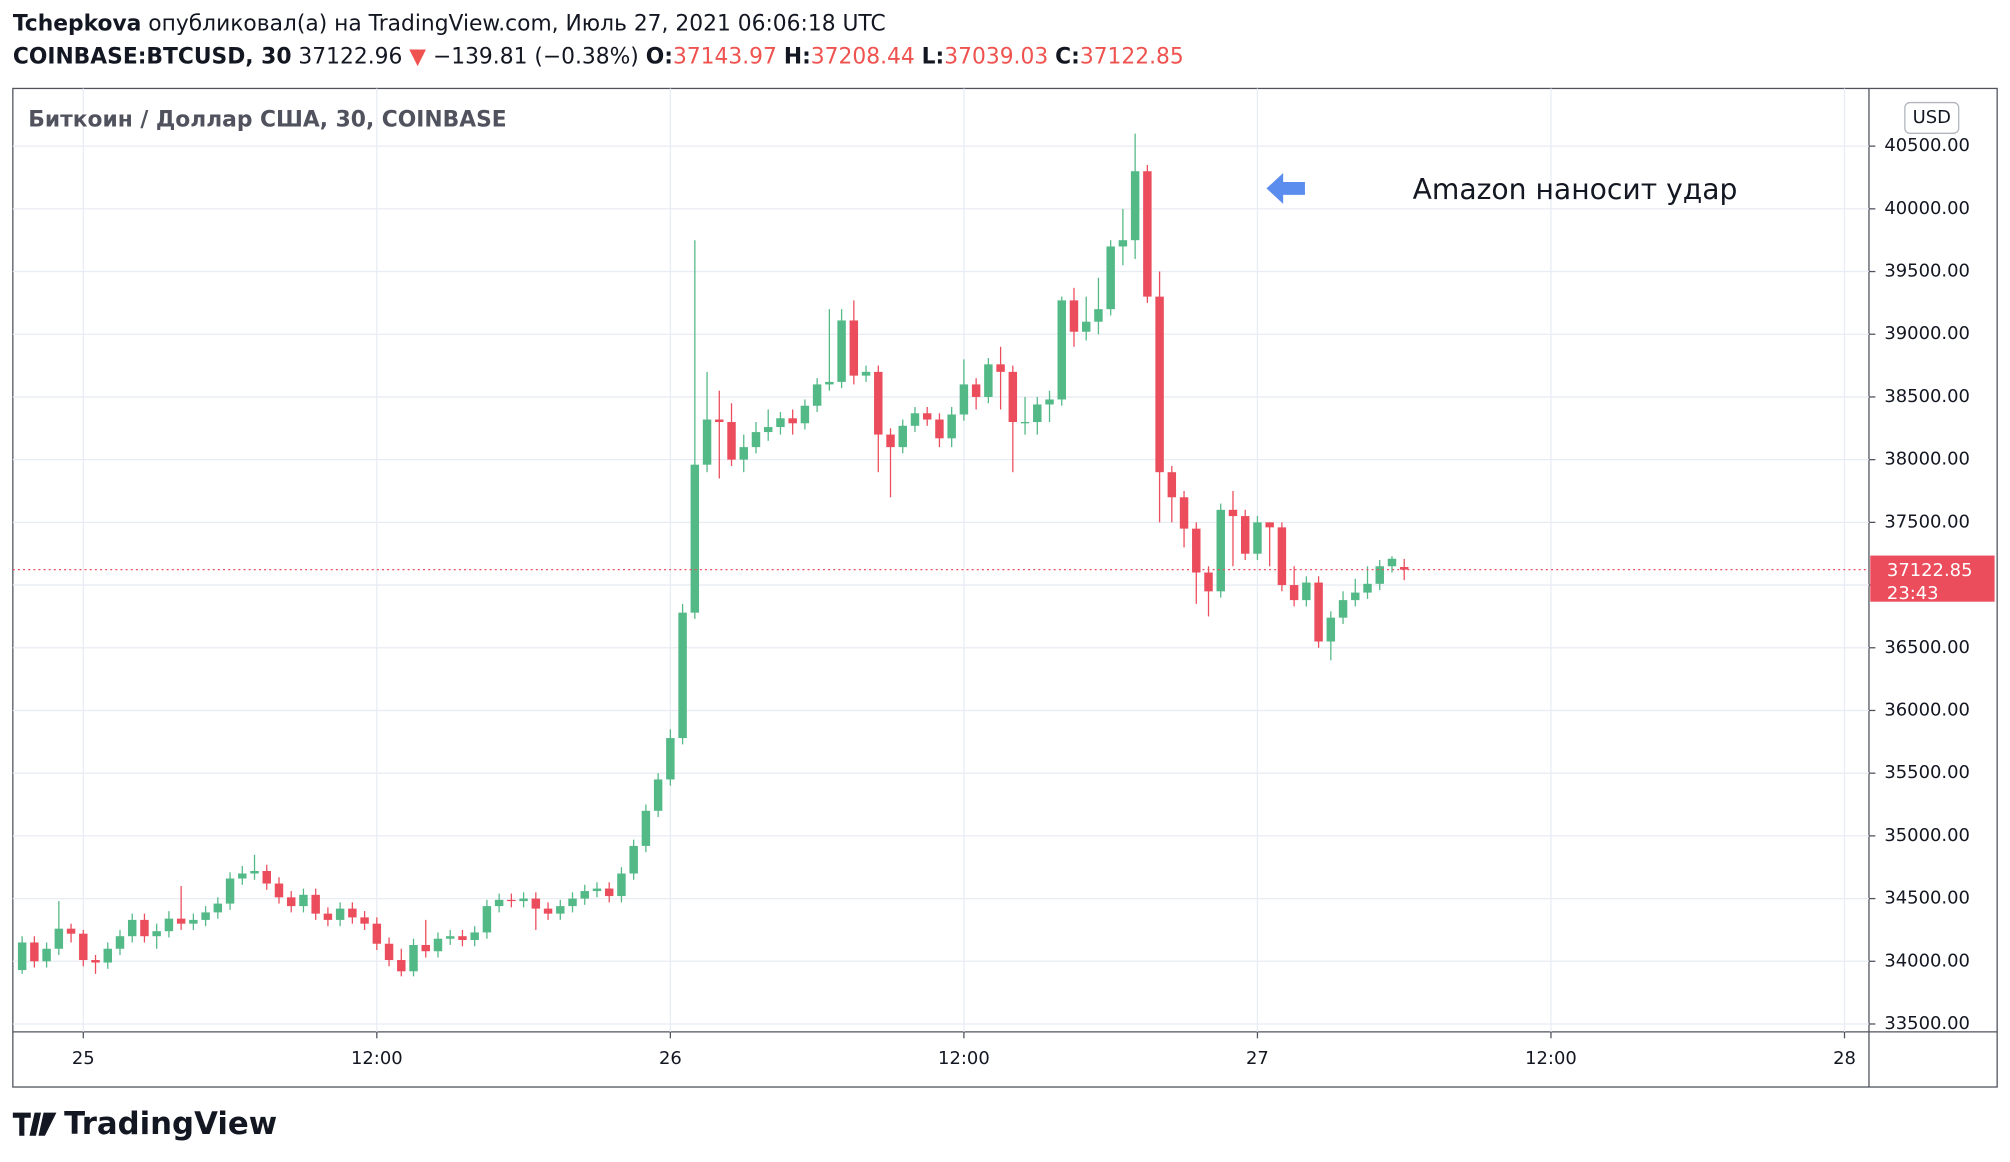 This screenshot has height=1162, width=2010. What do you see at coordinates (1913, 593) in the screenshot?
I see `price-tag-countdown: 23:43` at bounding box center [1913, 593].